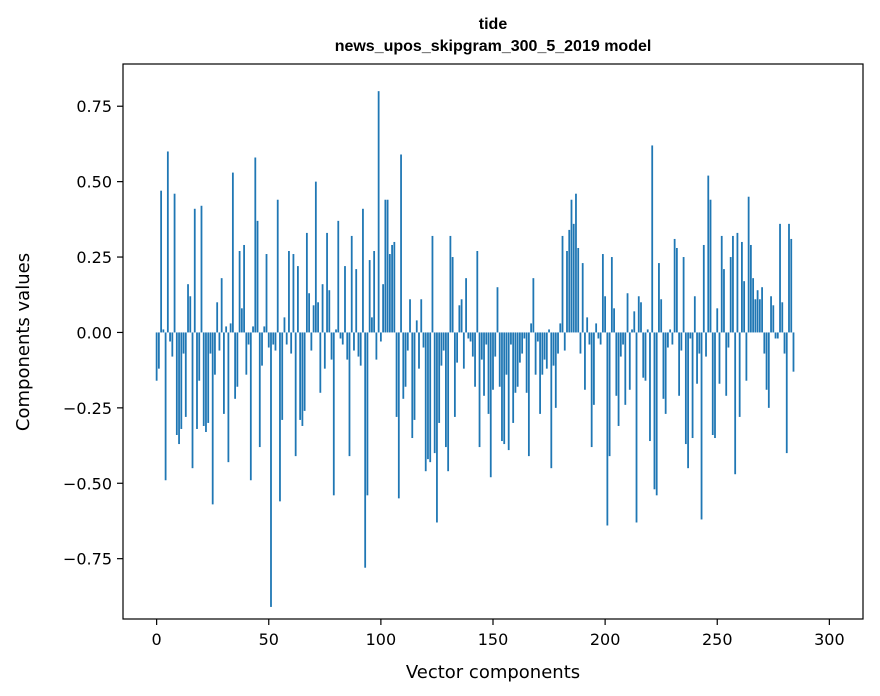 The height and width of the screenshot is (696, 880). What do you see at coordinates (493, 24) in the screenshot?
I see `chart-title: tide` at bounding box center [493, 24].